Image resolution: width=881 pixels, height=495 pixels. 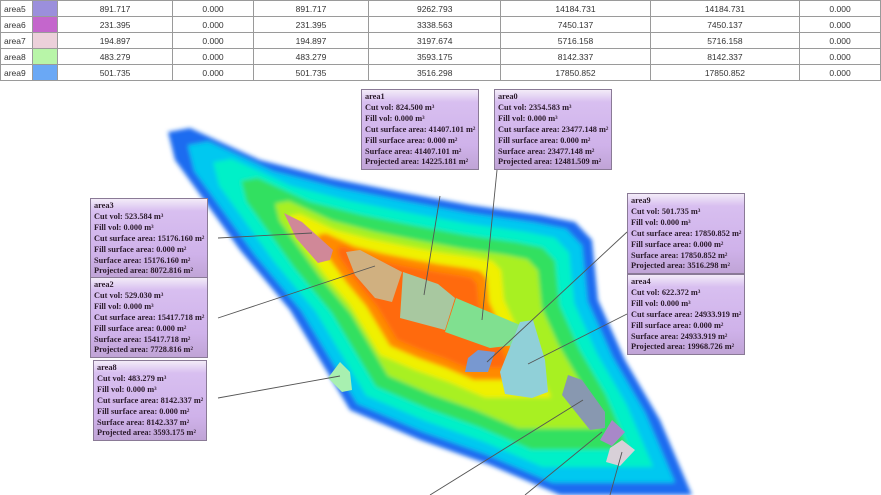 I want to click on callout-line: Projected area: 7728.816 m², so click(x=143, y=350).